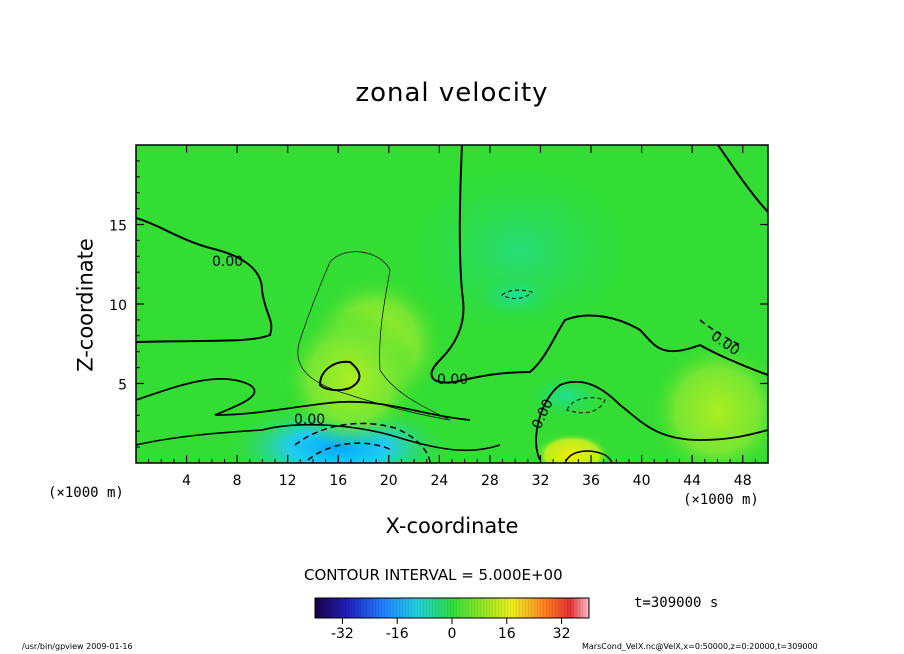  I want to click on x-tick-label: 8, so click(237, 481).